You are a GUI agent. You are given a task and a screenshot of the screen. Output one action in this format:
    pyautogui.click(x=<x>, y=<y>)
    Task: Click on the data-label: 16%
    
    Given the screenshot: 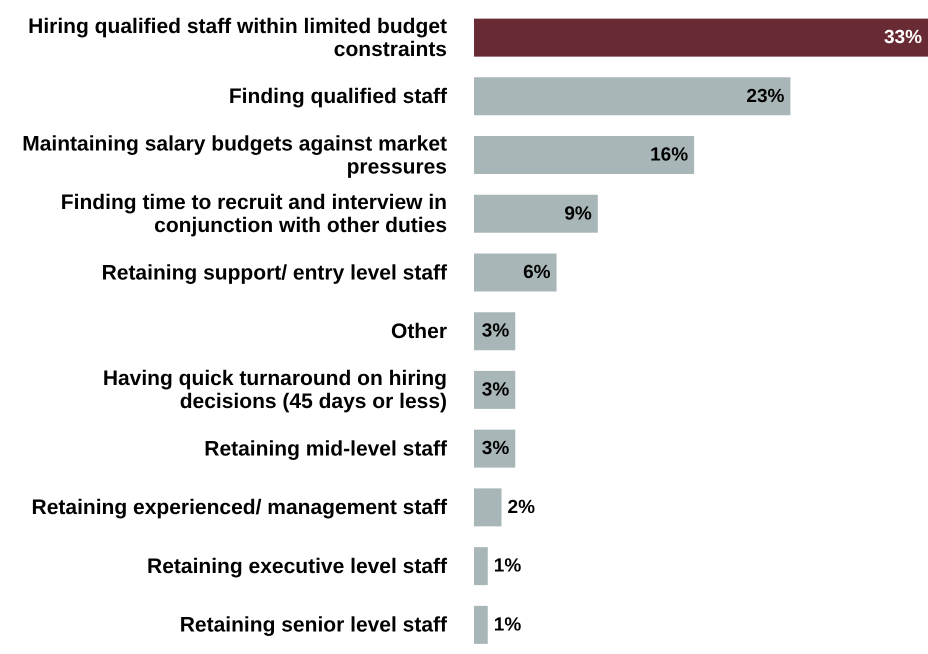 What is the action you would take?
    pyautogui.click(x=669, y=155)
    